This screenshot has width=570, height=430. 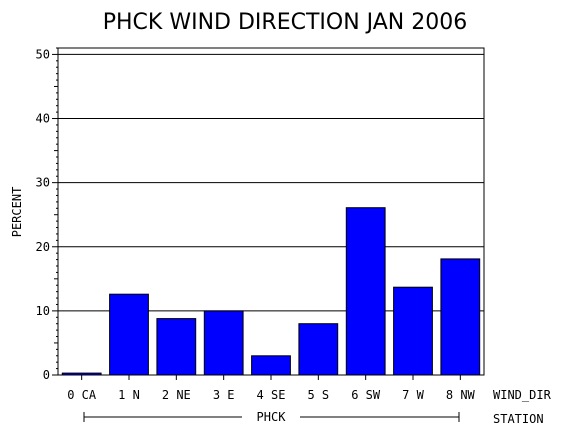 I want to click on x-tick-label: 7 W, so click(x=413, y=395).